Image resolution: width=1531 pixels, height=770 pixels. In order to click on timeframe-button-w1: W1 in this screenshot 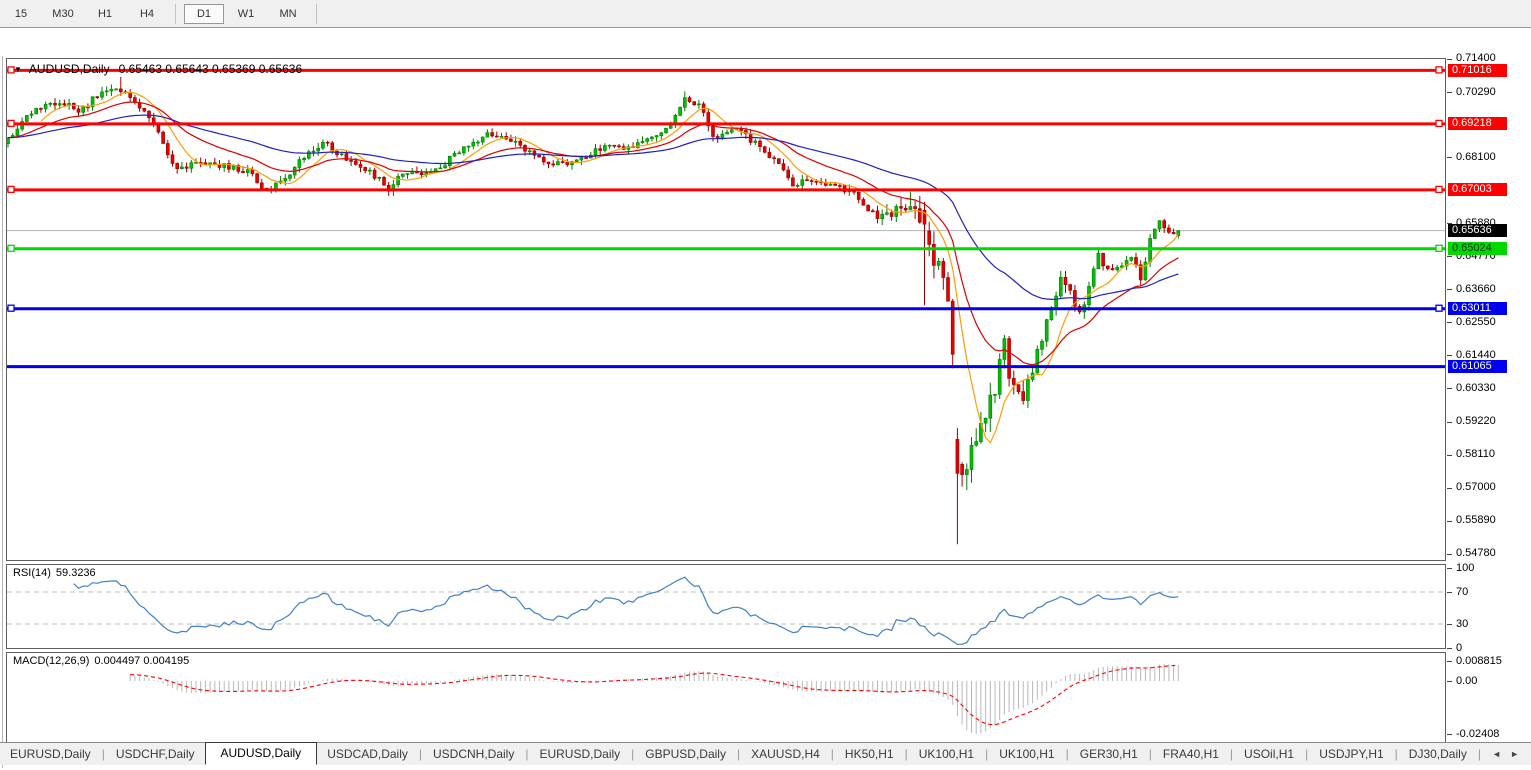, I will do `click(246, 13)`.